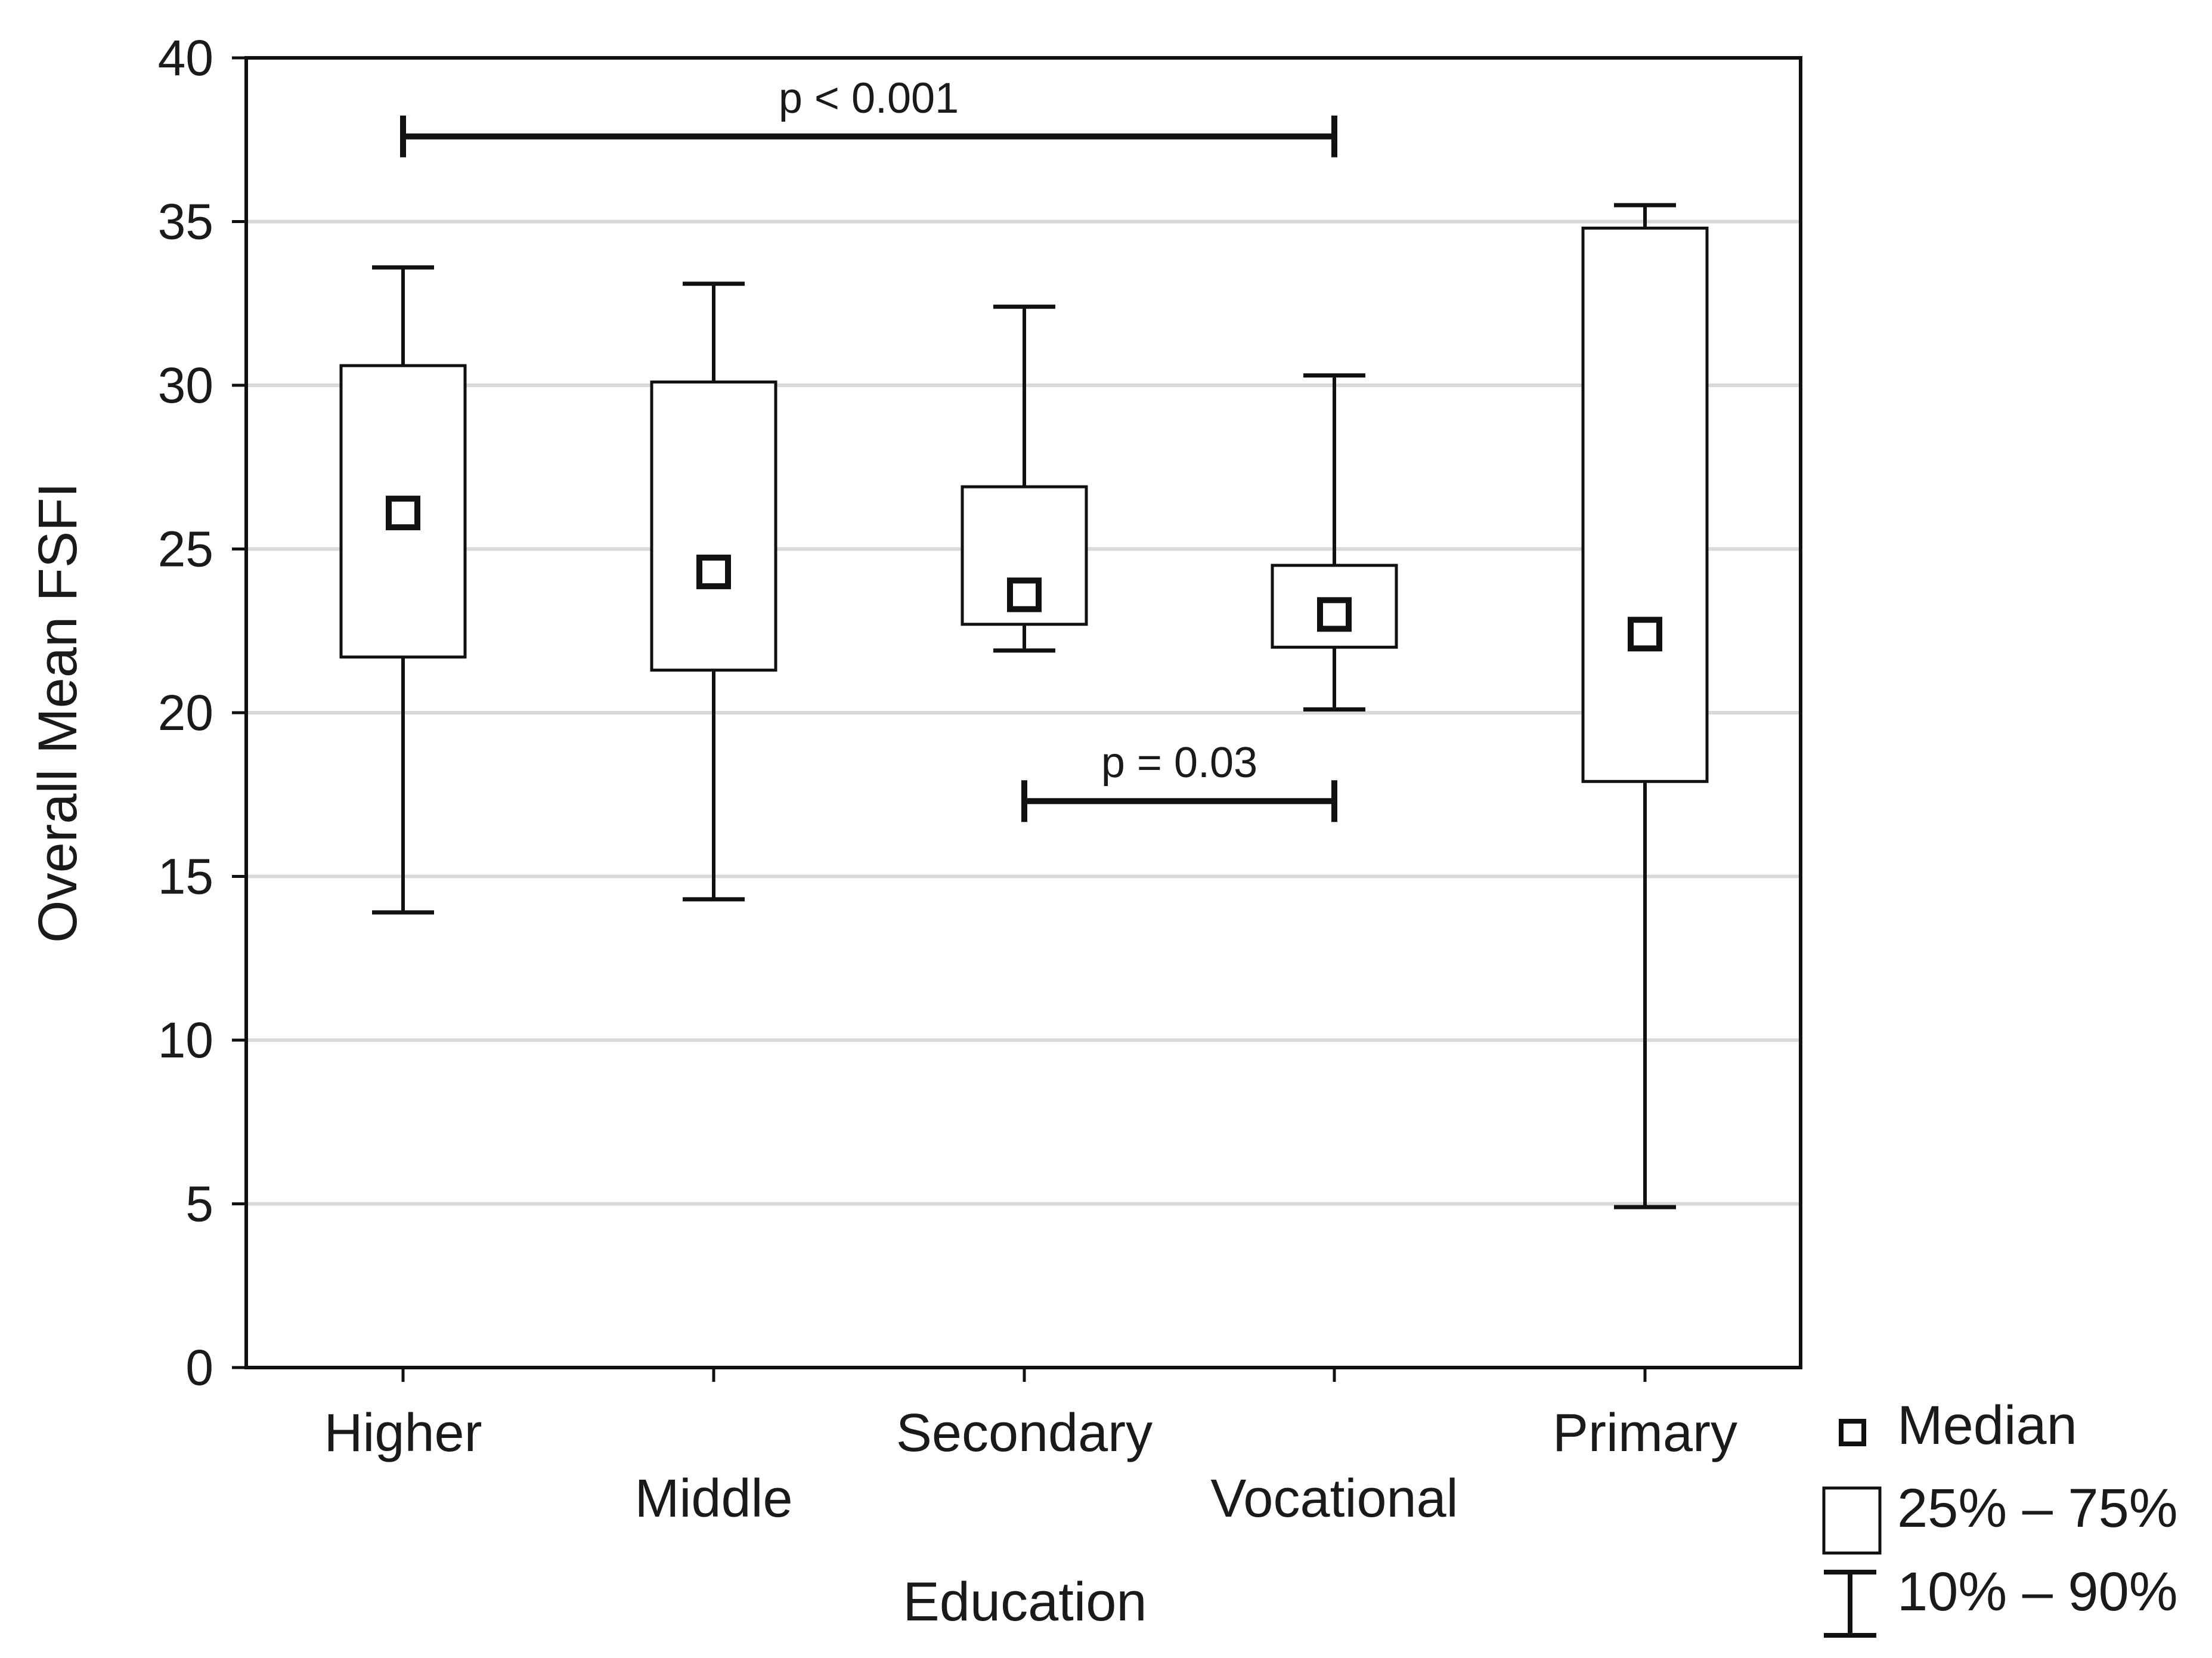 The width and height of the screenshot is (2212, 1658). Describe the element at coordinates (58, 712) in the screenshot. I see `y-axis-title: Overall Mean FSFI` at that location.